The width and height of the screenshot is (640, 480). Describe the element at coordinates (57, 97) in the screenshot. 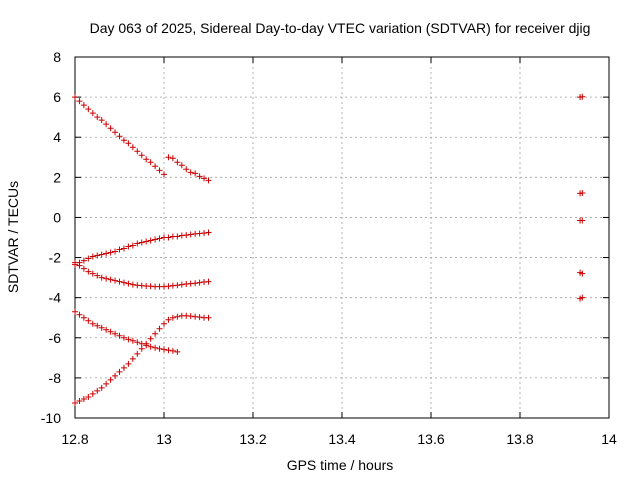

I see `y-tick-label: 6` at that location.